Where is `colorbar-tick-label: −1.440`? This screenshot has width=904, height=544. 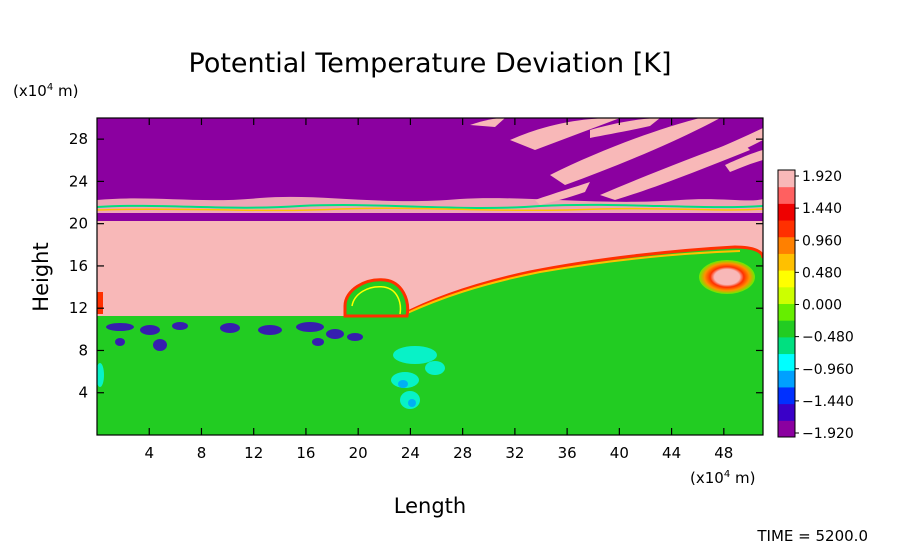
colorbar-tick-label: −1.440 is located at coordinates (828, 402).